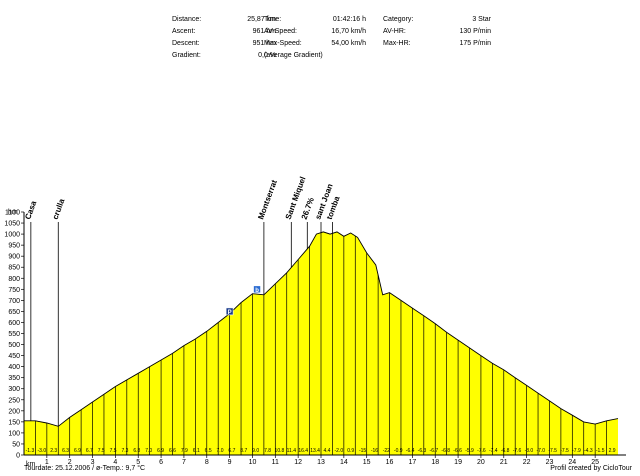 This screenshot has height=476, width=640. I want to click on tour-date: Tourdate: 25.12.2006 / ø-Temp.: 9,7 °C, so click(85, 468).